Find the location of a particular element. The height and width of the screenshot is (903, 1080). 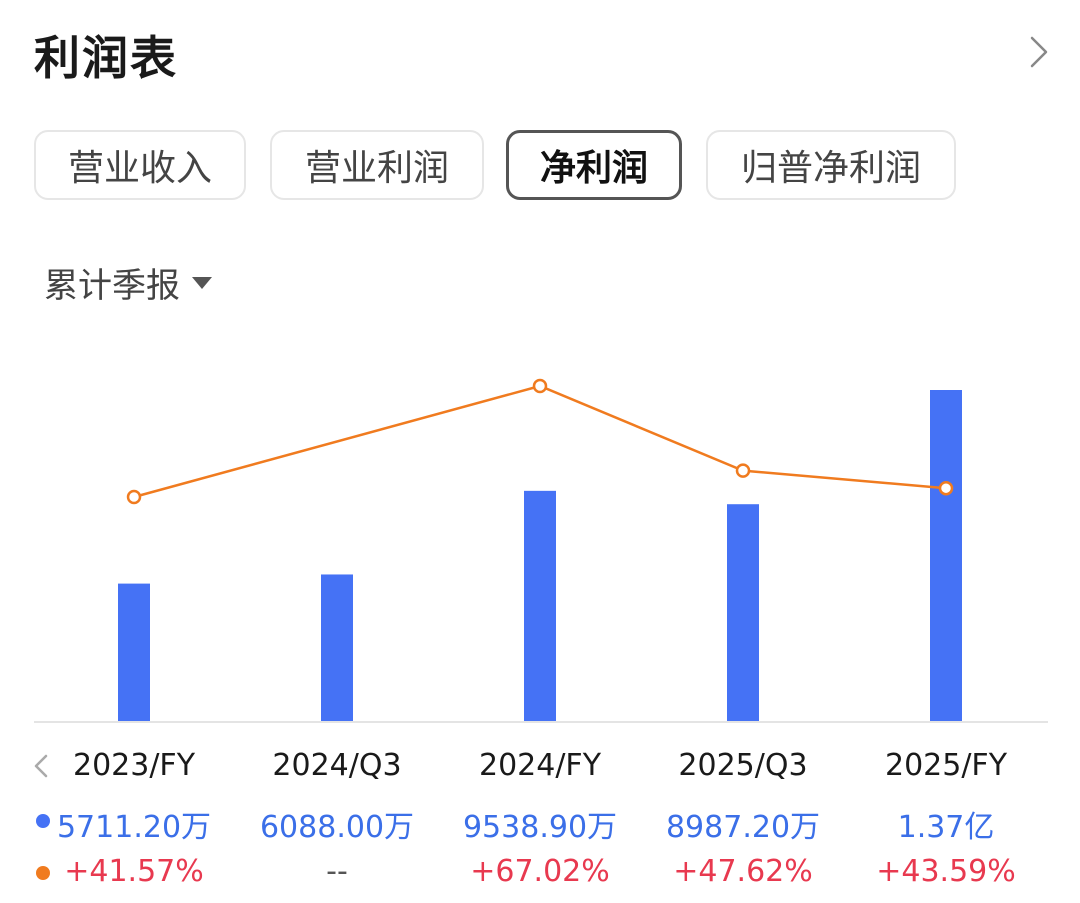

tab-label: 净利润 is located at coordinates (593, 168).